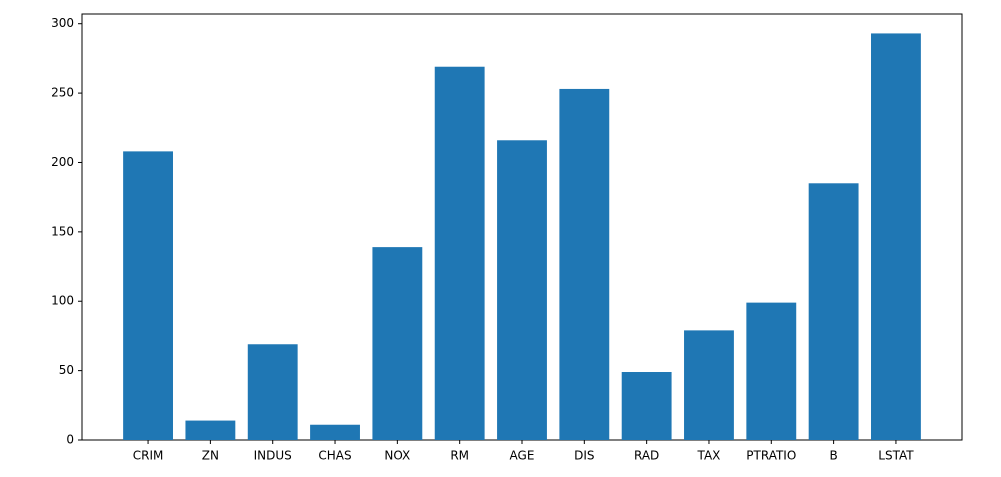 This screenshot has width=1001, height=477. Describe the element at coordinates (62, 93) in the screenshot. I see `y-tick-label: 250` at that location.